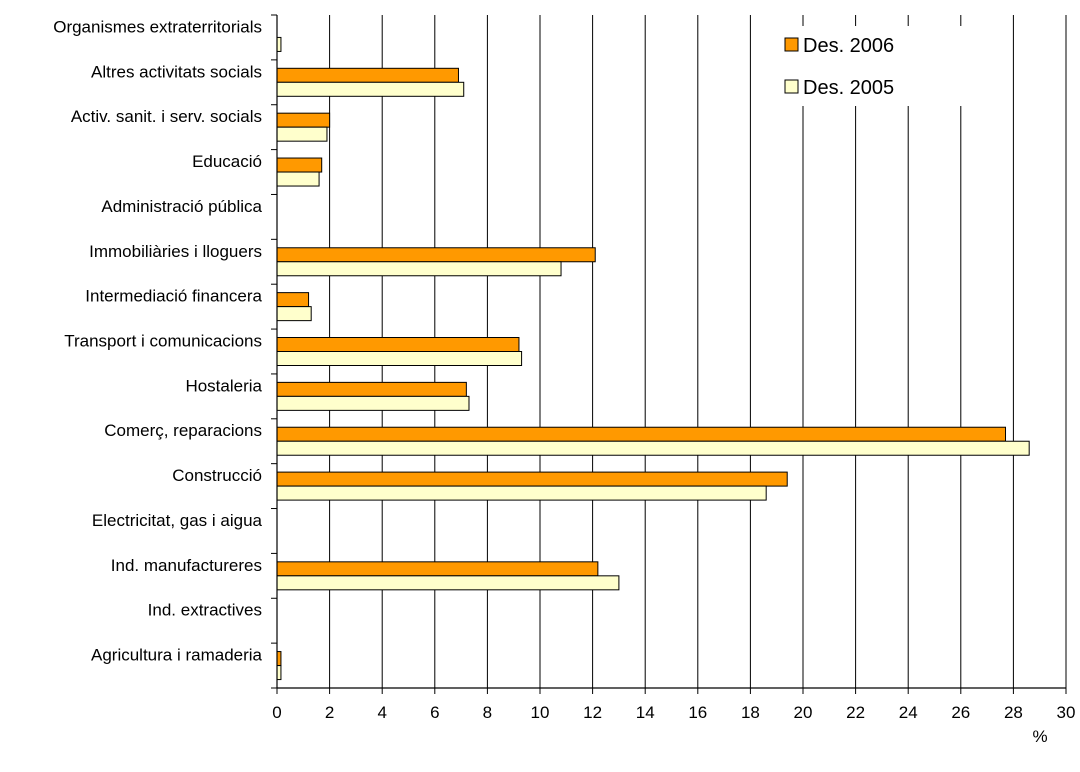 This screenshot has width=1080, height=772. Describe the element at coordinates (434, 712) in the screenshot. I see `x-tick-label: 6` at that location.